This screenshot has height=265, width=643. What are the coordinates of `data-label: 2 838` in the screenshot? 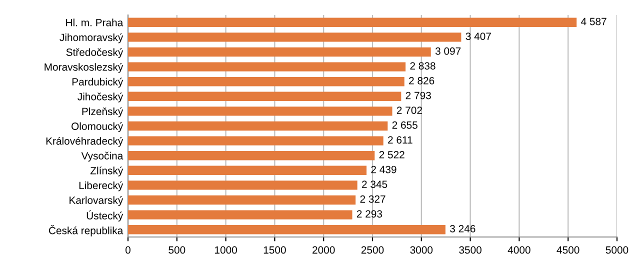 It's located at (423, 66).